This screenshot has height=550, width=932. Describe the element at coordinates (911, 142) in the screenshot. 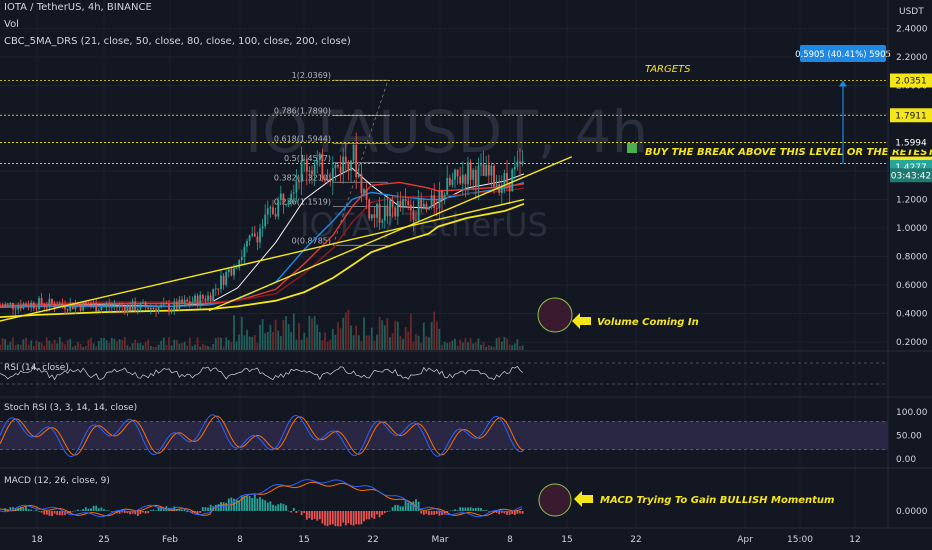

I see `price-label-box` at that location.